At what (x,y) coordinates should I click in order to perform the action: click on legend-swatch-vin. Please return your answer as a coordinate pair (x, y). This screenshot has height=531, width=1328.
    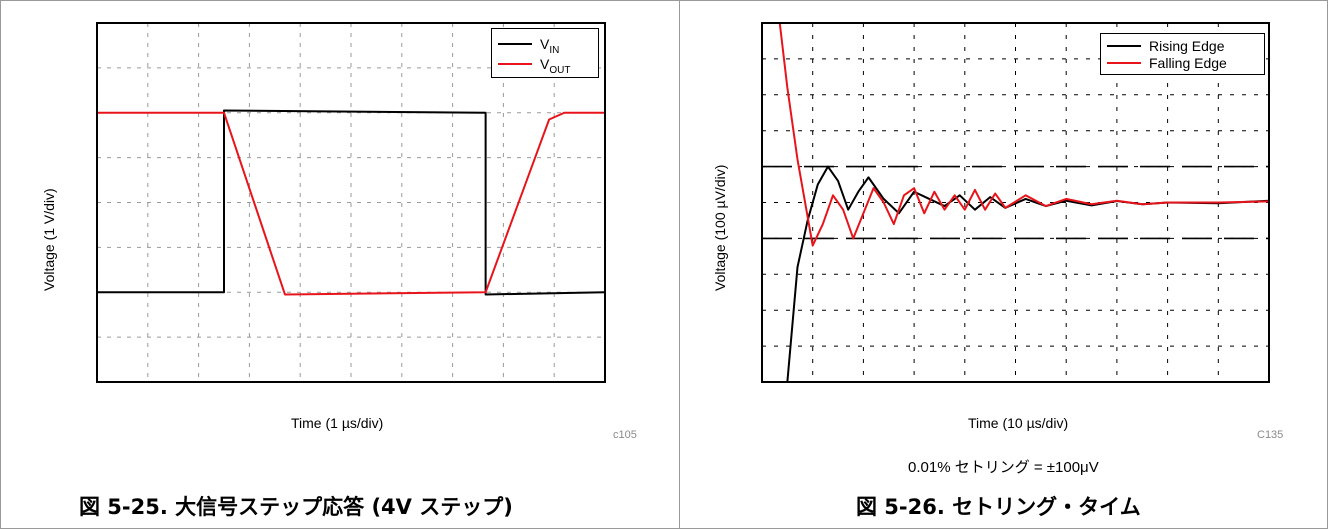
    Looking at the image, I should click on (515, 44).